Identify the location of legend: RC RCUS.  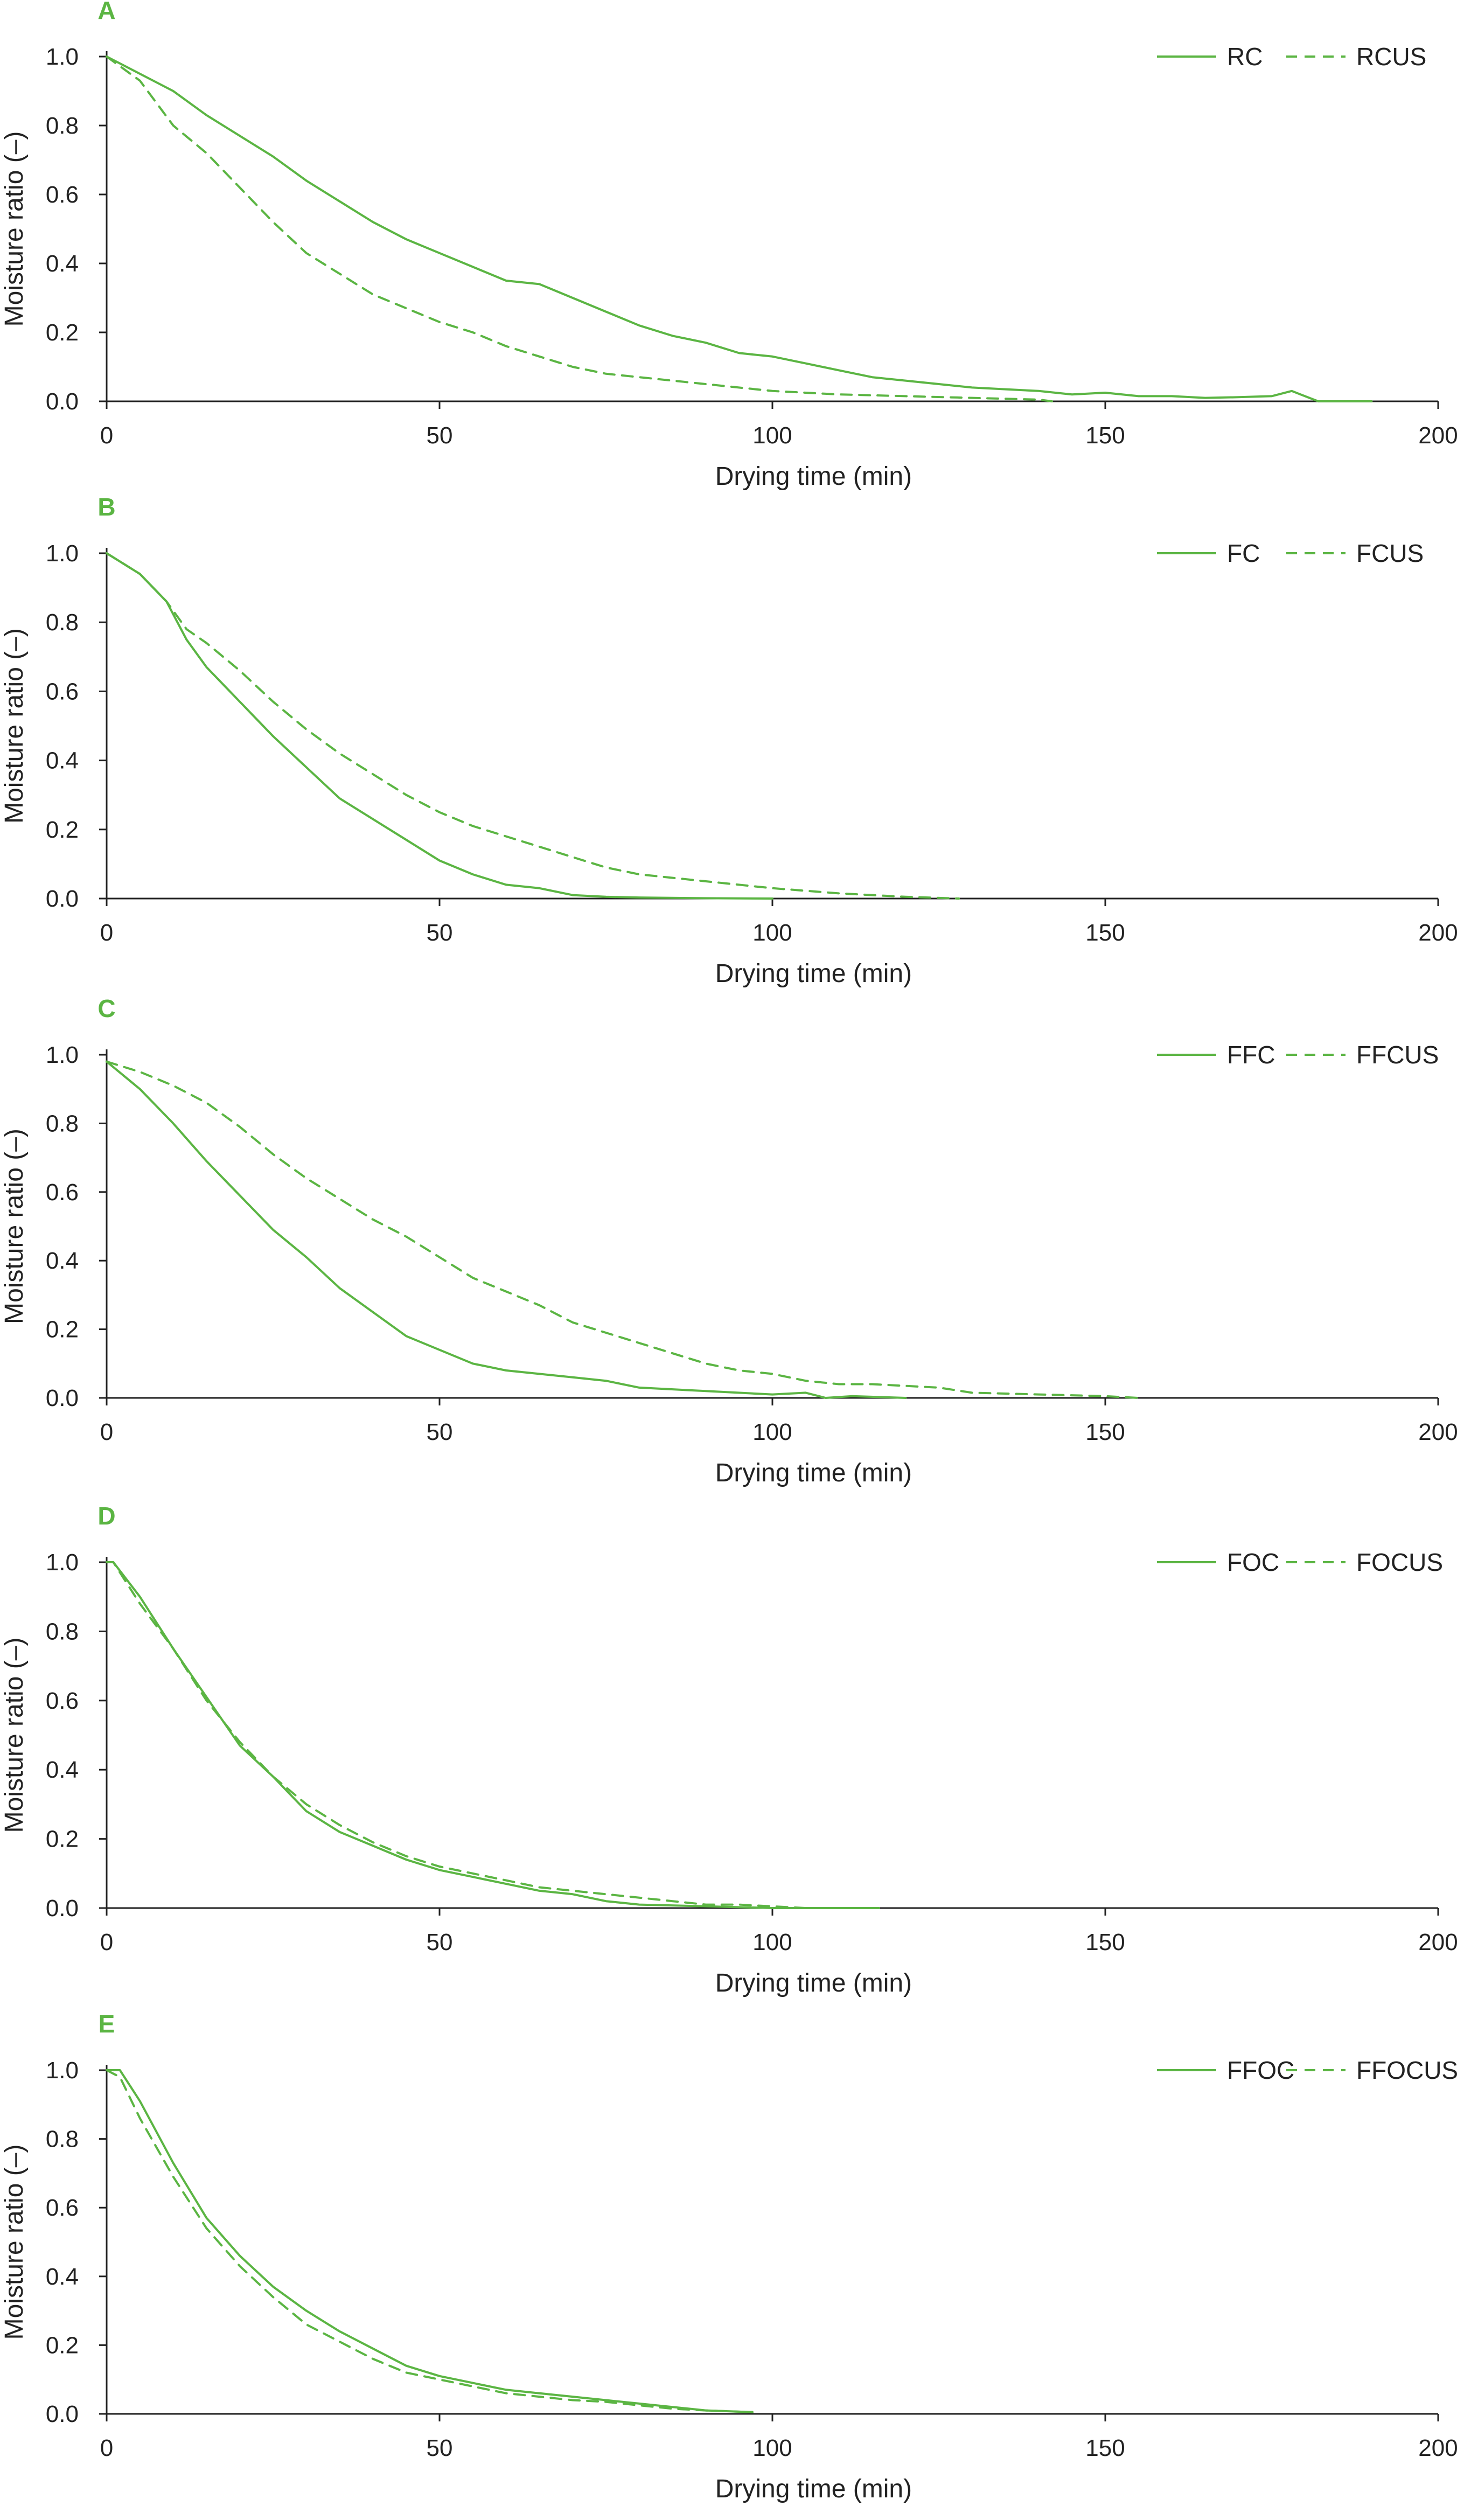
(1291, 57).